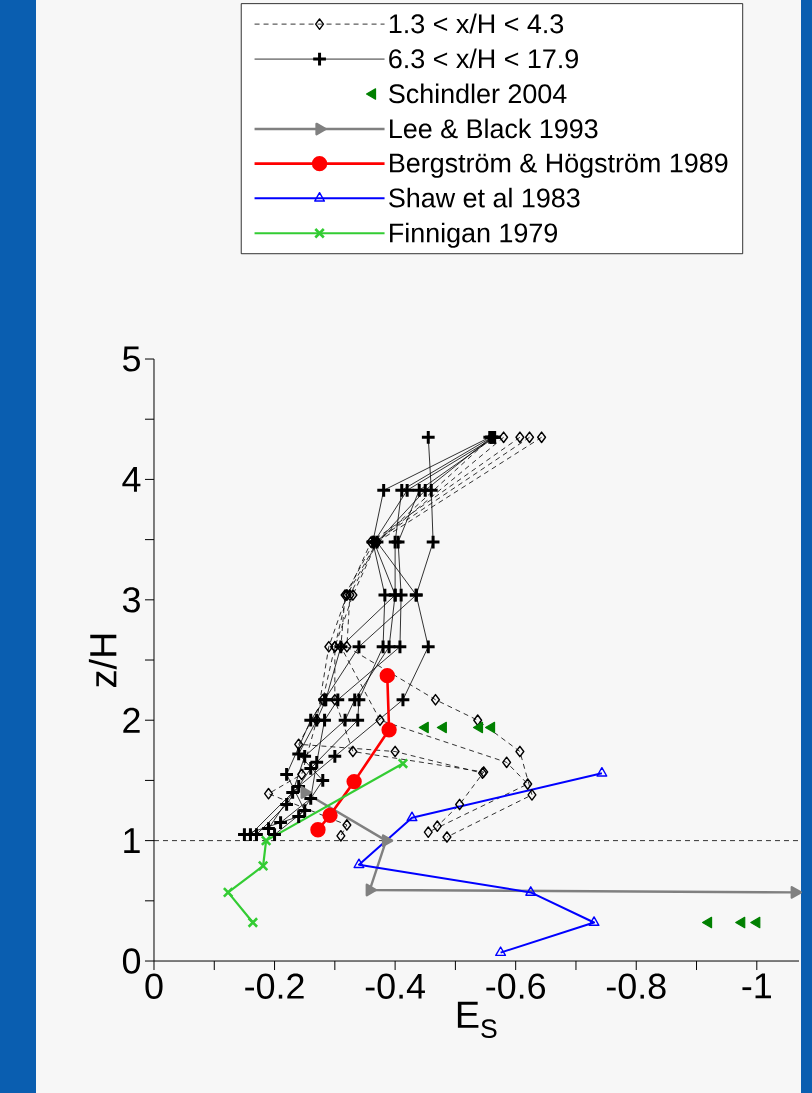 Image resolution: width=812 pixels, height=1093 pixels. I want to click on y-tick-label: 1, so click(132, 840).